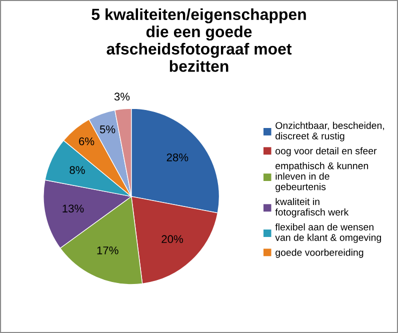 The height and width of the screenshot is (333, 398). Describe the element at coordinates (322, 177) in the screenshot. I see `legend-label: empathisch & kunnen inleven in de gebeurtenis` at that location.